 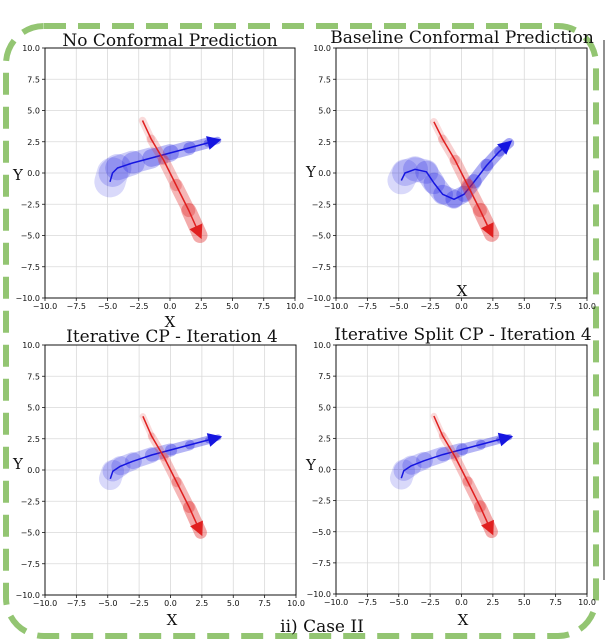 I want to click on chart-title: Iterative CP - Iteration 4, so click(x=172, y=337).